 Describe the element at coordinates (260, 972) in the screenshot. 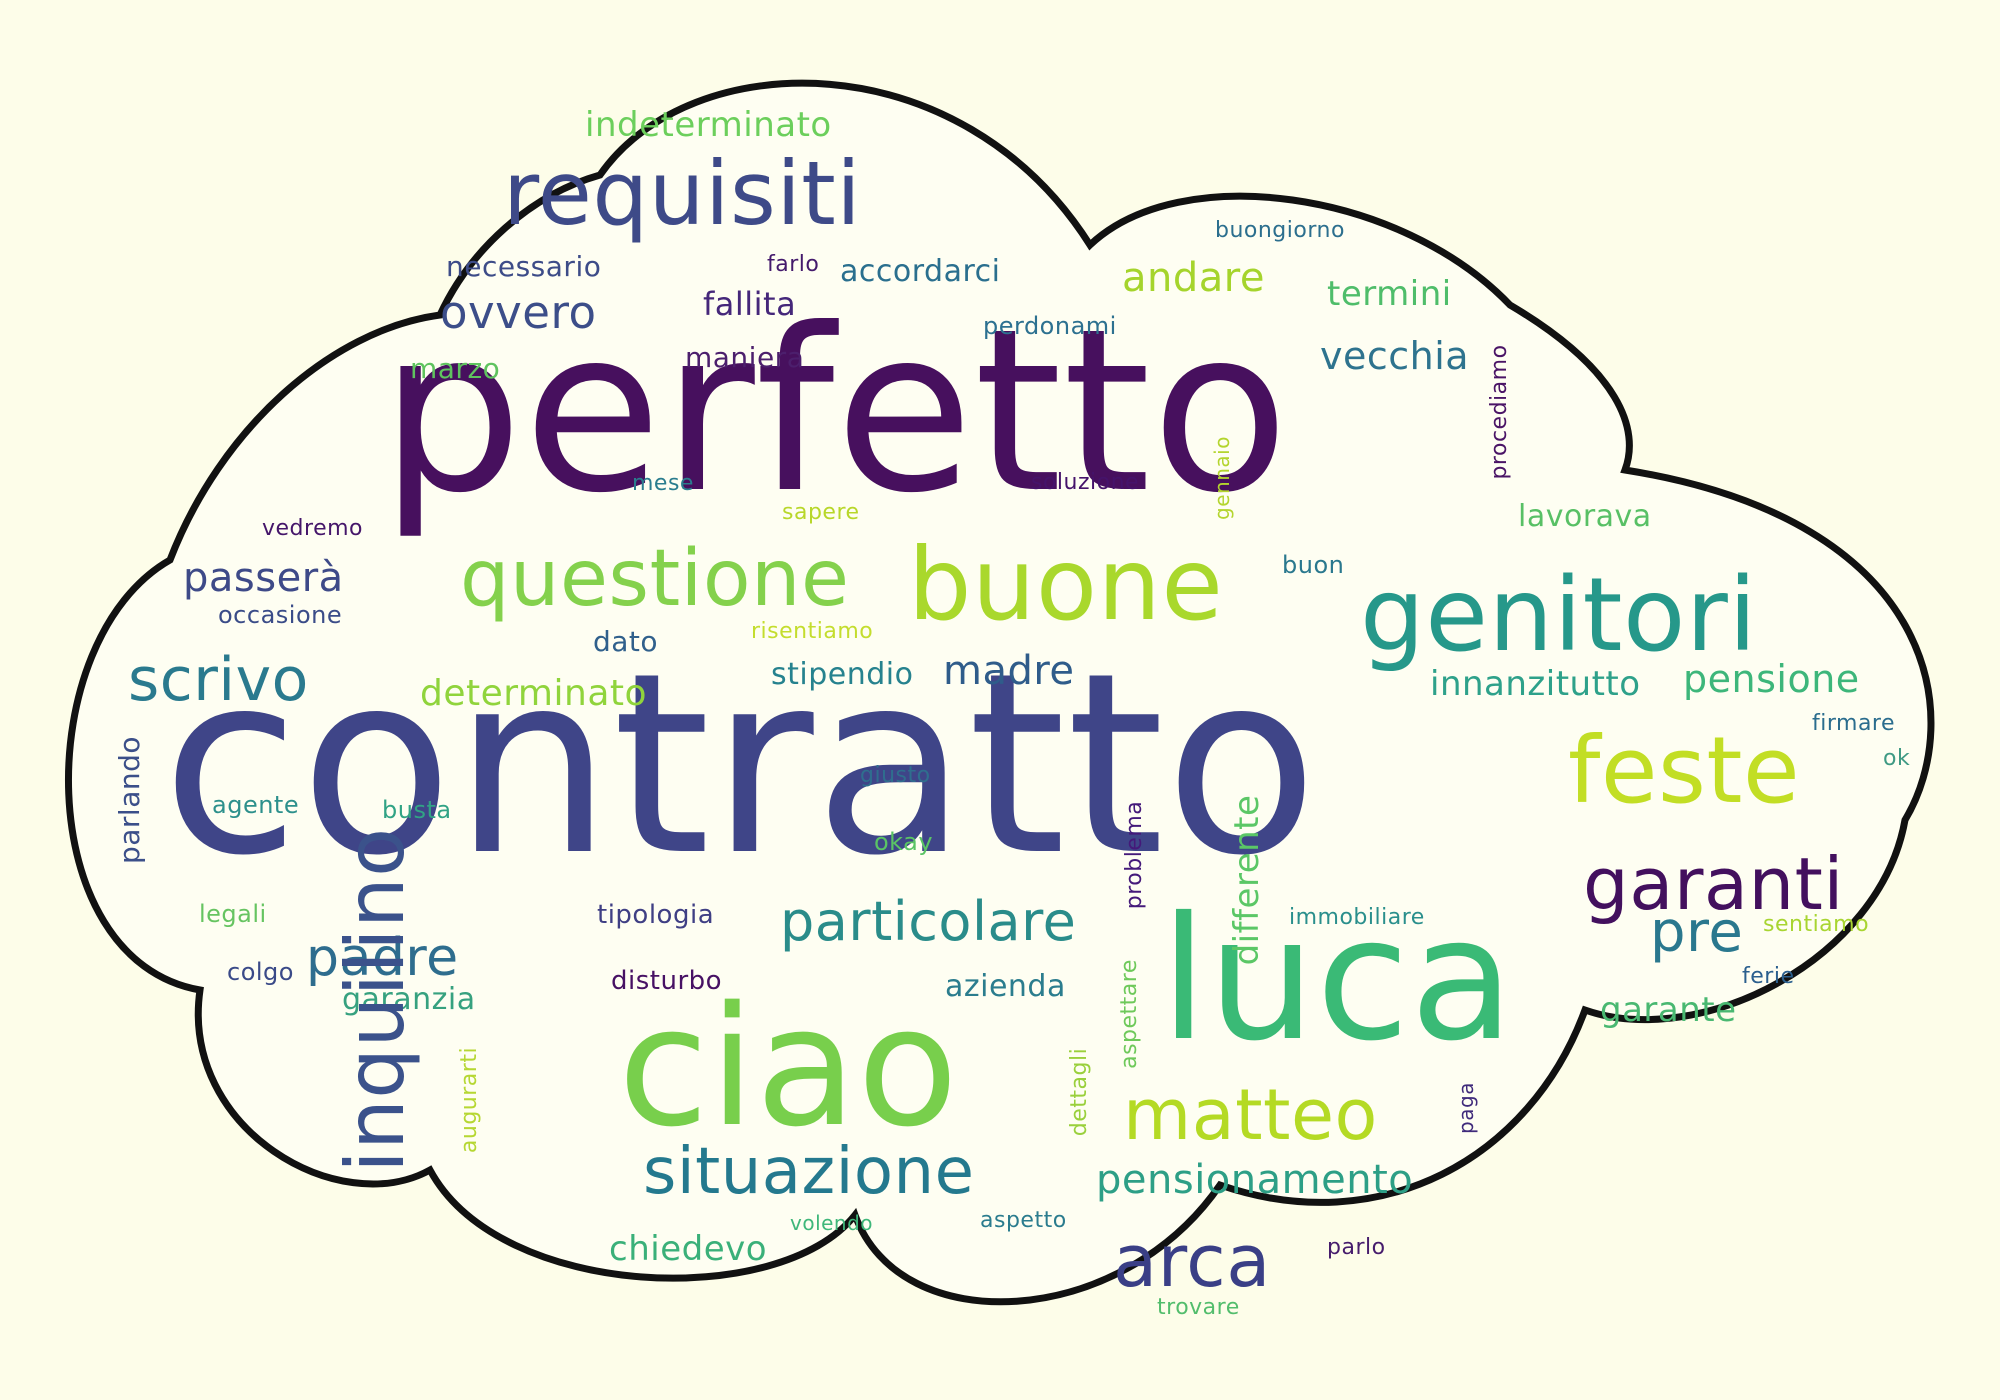

I see `word-colgo: colgo` at that location.